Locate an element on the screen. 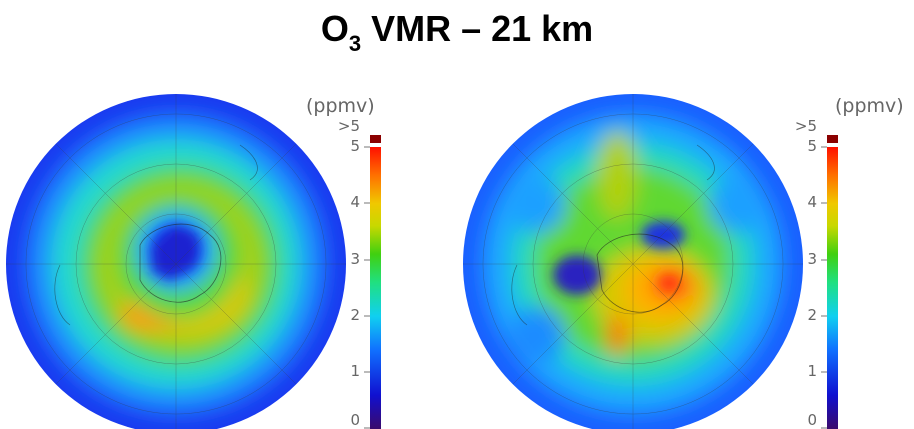 The image size is (914, 429). right-colorbar-unit: (ppmv) is located at coordinates (869, 106).